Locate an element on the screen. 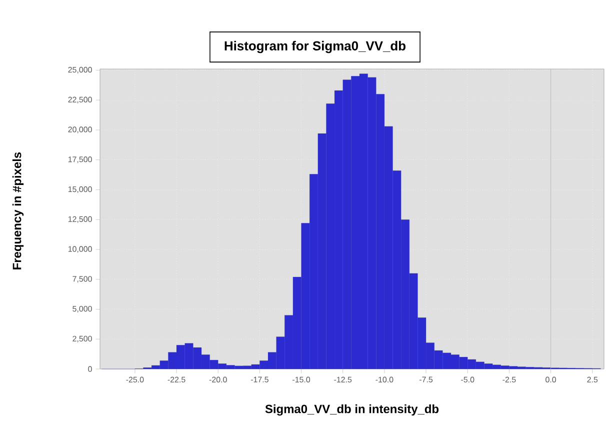  chart-title: Histogram for Sigma0_VV_db is located at coordinates (315, 47).